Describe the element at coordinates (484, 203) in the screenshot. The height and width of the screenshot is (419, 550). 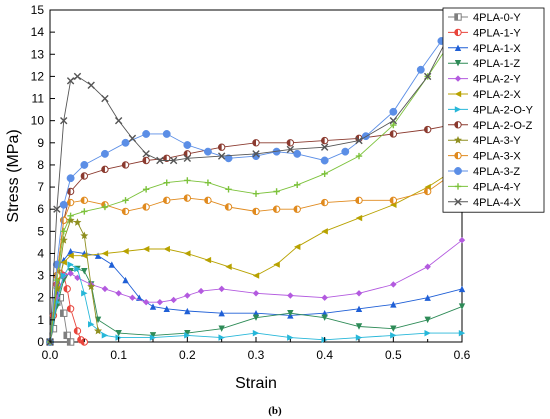
I see `legend-entry: 4PLA-4-X` at that location.